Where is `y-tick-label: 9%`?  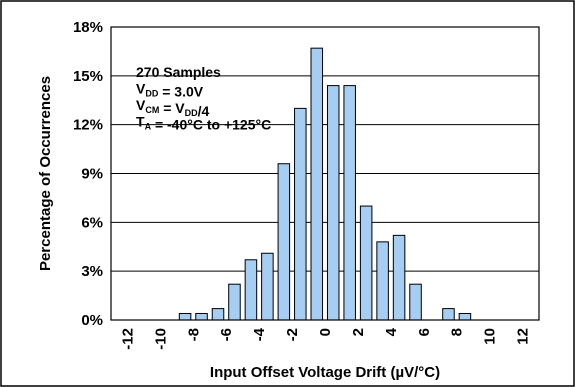 y-tick-label: 9% is located at coordinates (92, 174).